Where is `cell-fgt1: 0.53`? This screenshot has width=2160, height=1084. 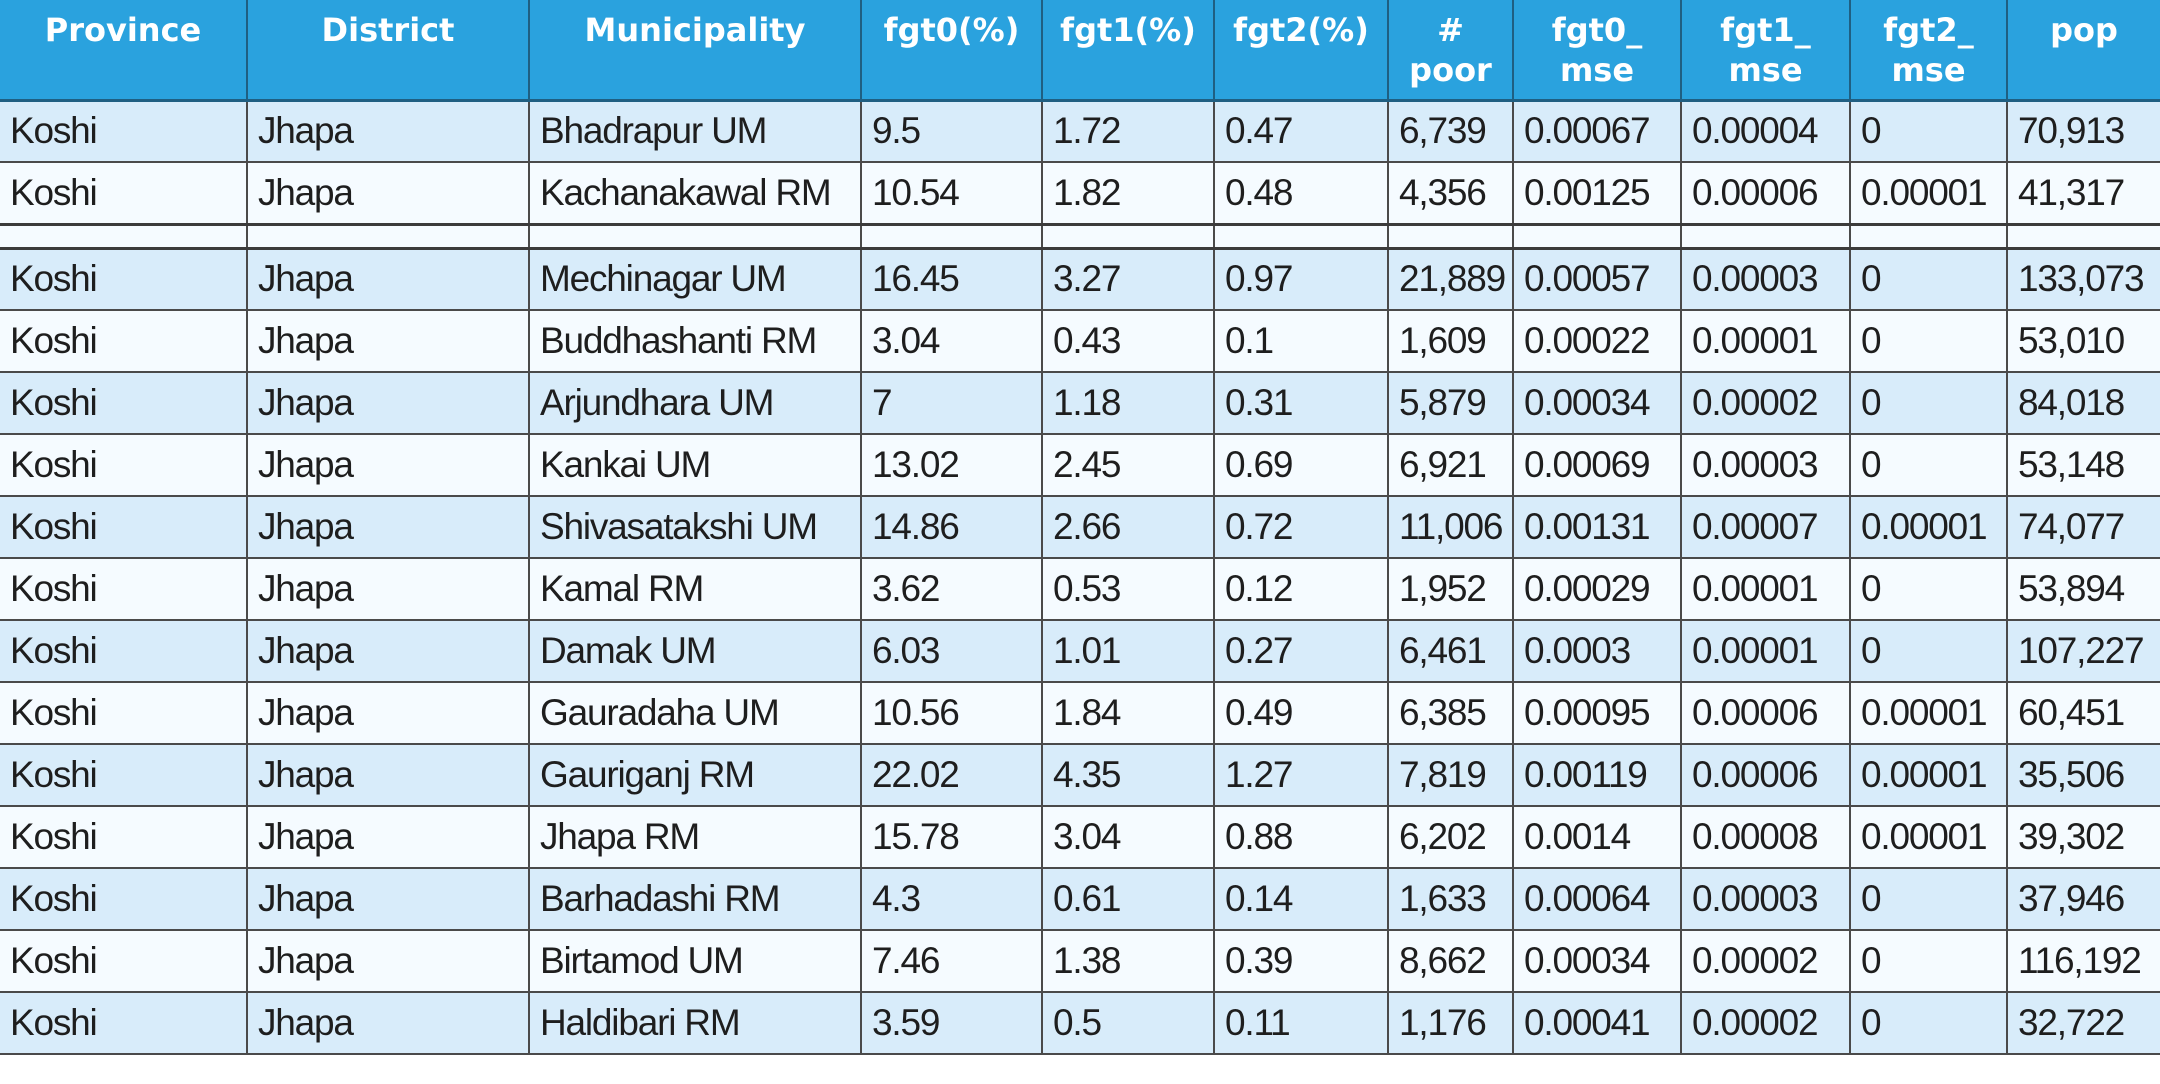
cell-fgt1: 0.53 is located at coordinates (1128, 589).